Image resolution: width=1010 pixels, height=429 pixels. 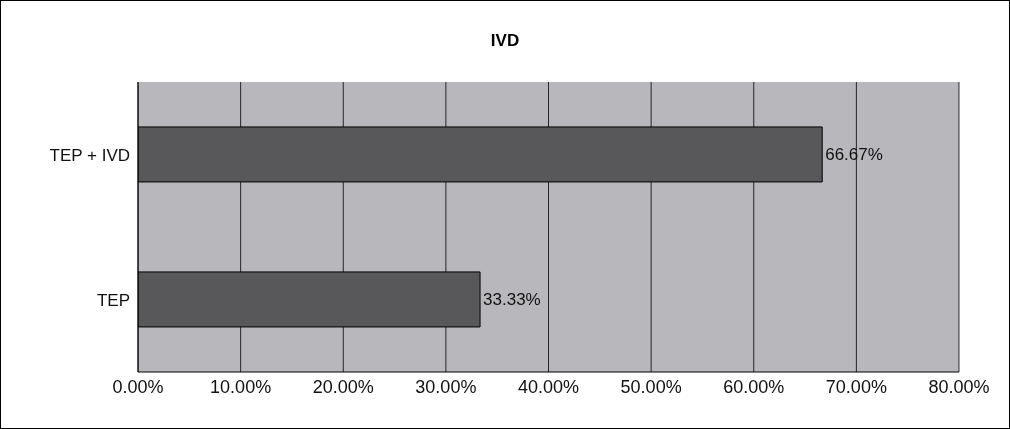 I want to click on y-tick-label: TEP, so click(x=113, y=300).